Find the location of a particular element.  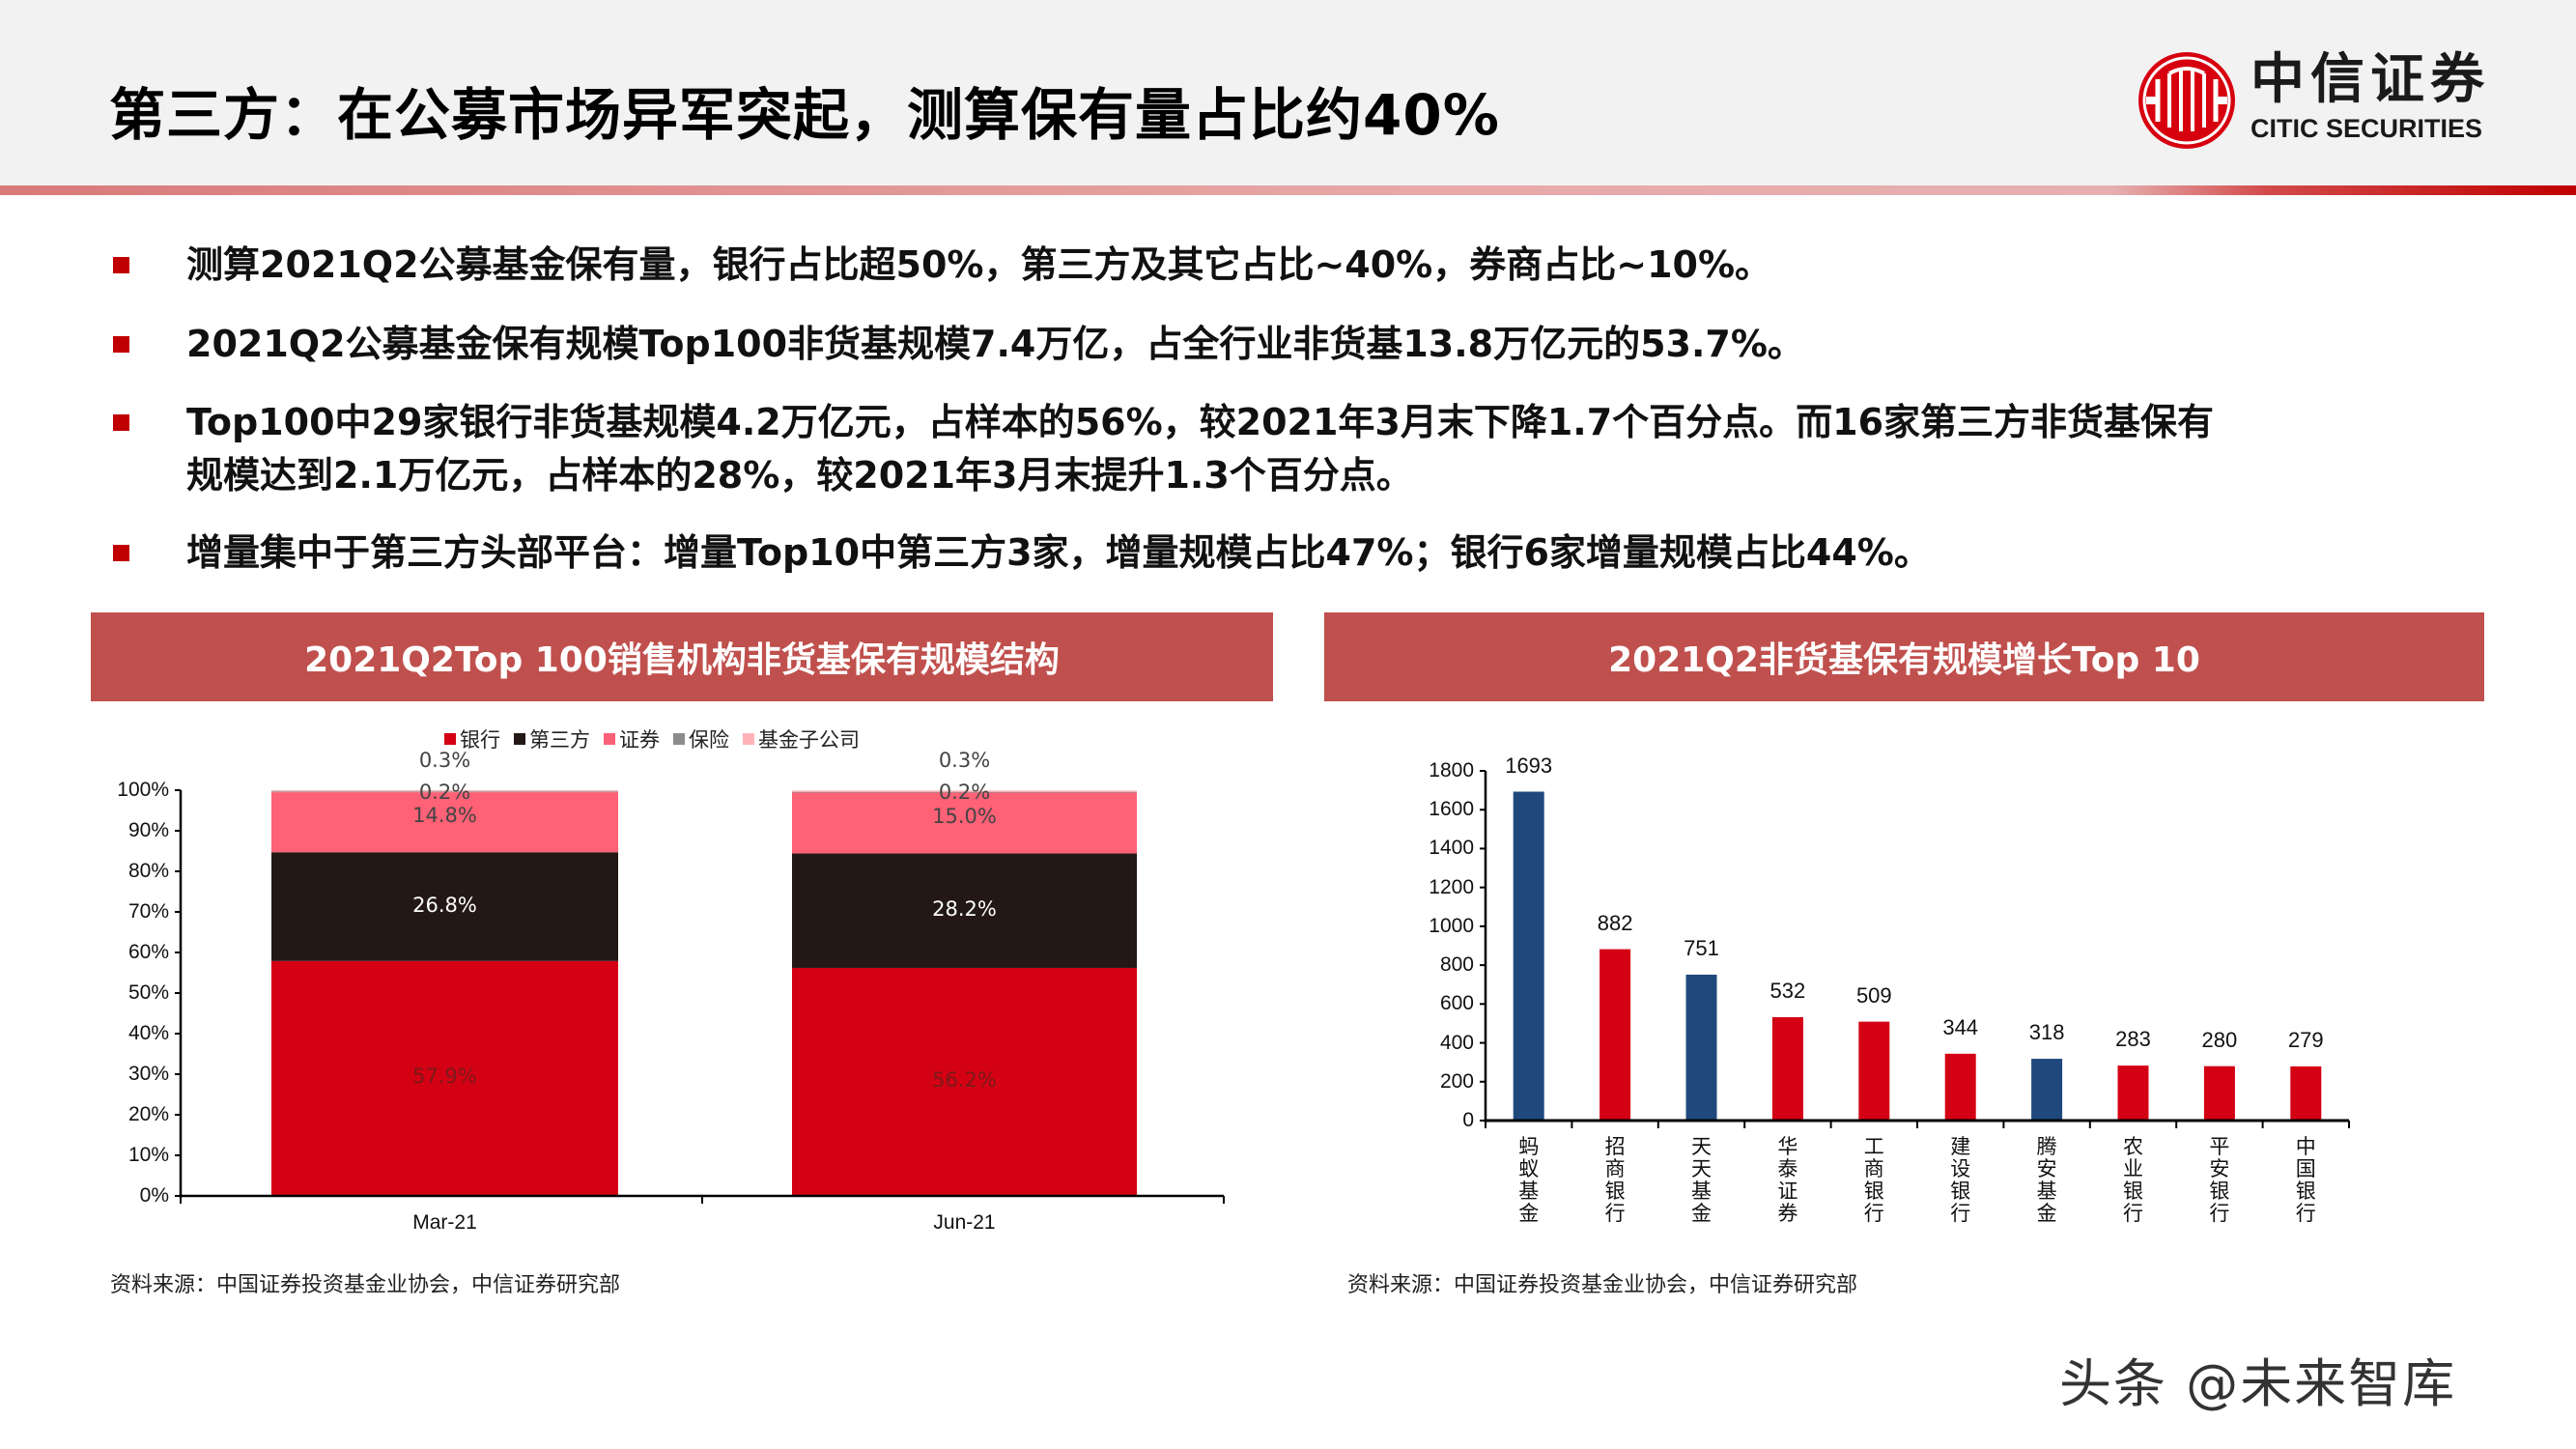

y-tick-label: 100% is located at coordinates (143, 790).